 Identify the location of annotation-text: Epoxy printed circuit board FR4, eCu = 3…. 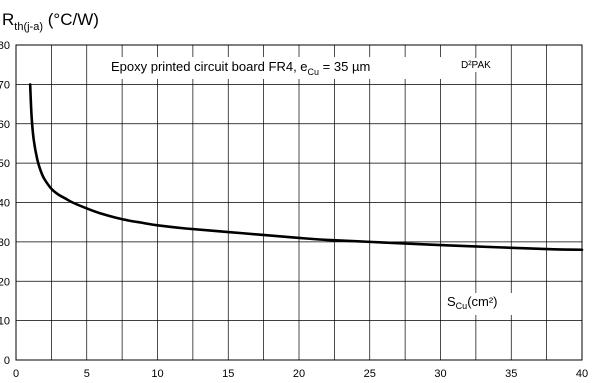
(240, 68).